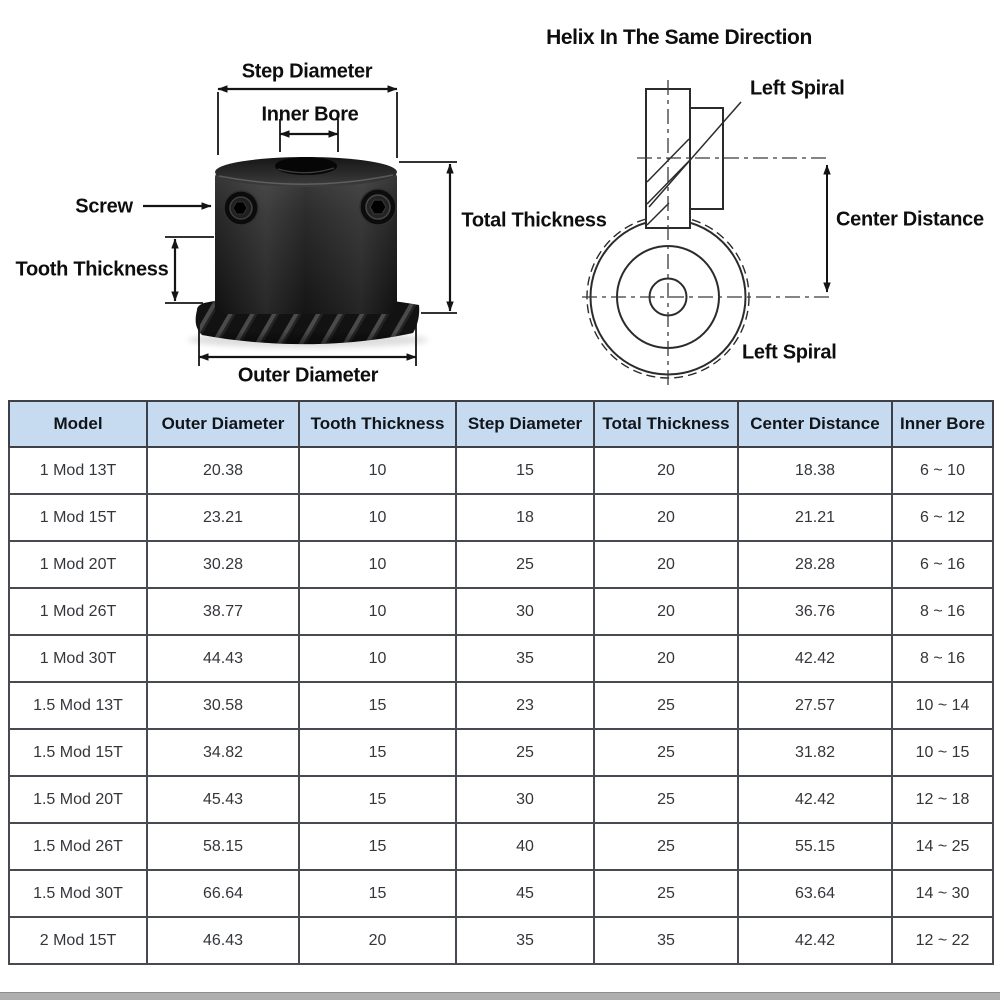 Image resolution: width=1000 pixels, height=1000 pixels. Describe the element at coordinates (306, 235) in the screenshot. I see `gear-hub` at that location.